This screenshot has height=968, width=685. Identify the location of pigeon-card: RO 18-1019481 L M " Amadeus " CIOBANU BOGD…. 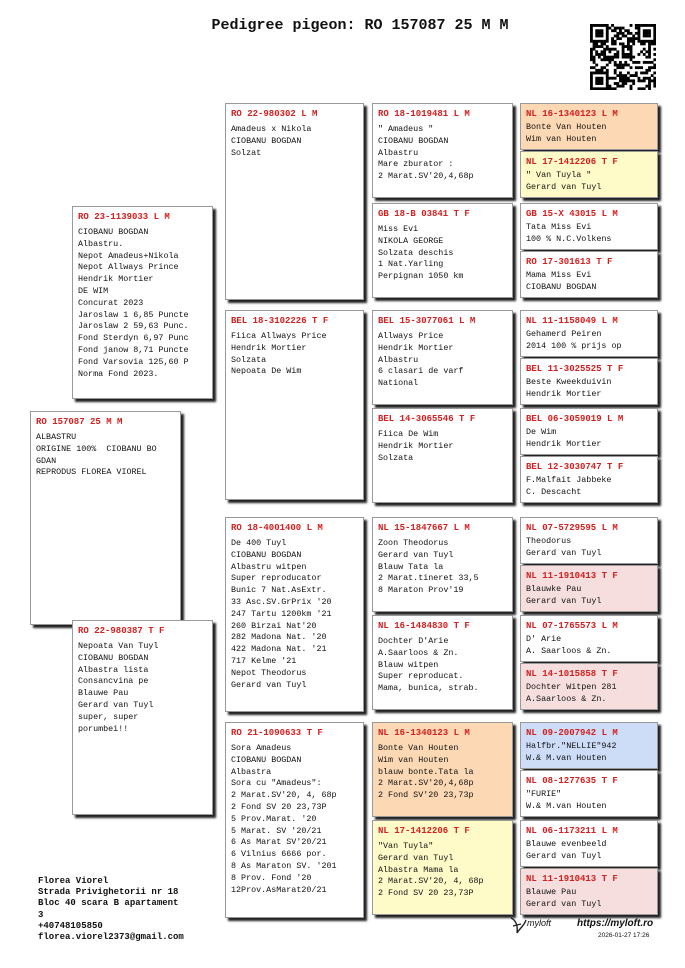
(442, 150).